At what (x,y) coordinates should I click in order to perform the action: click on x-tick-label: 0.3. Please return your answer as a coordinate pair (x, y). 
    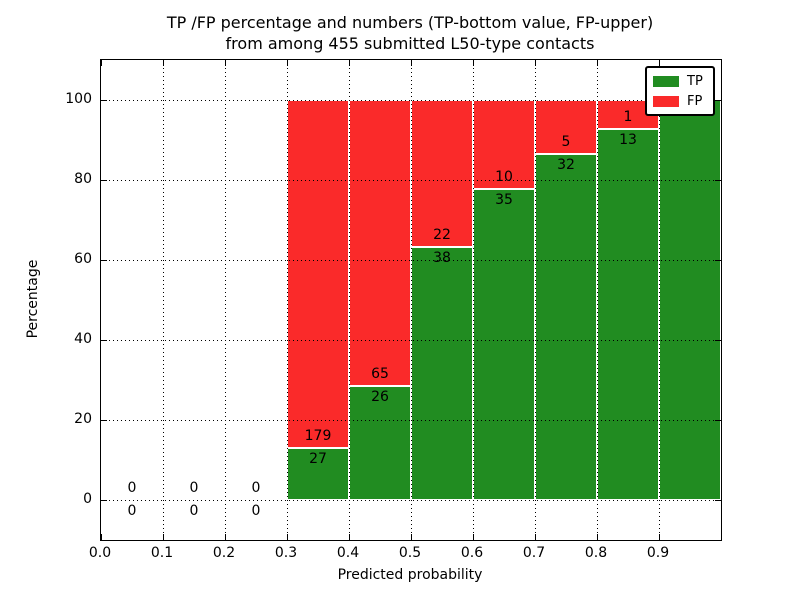
    Looking at the image, I should click on (286, 553).